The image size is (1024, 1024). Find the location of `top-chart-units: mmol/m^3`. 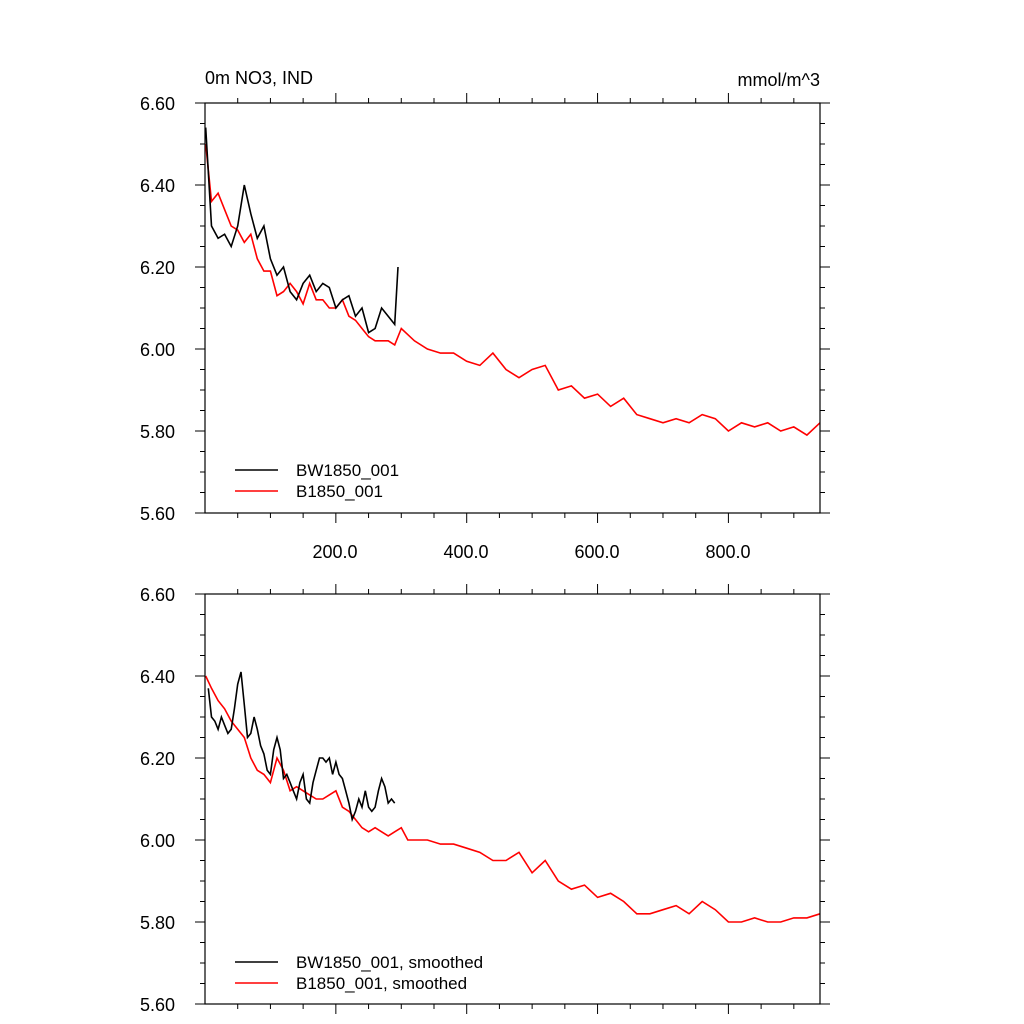

top-chart-units: mmol/m^3 is located at coordinates (779, 80).